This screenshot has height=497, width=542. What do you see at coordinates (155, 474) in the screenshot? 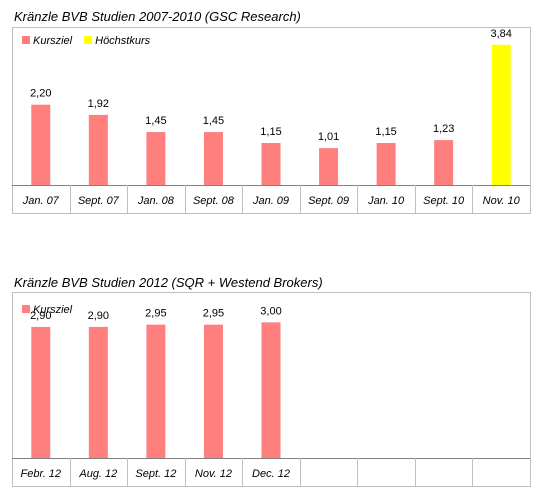
I see `x-tick-label: Sept. 12` at bounding box center [155, 474].